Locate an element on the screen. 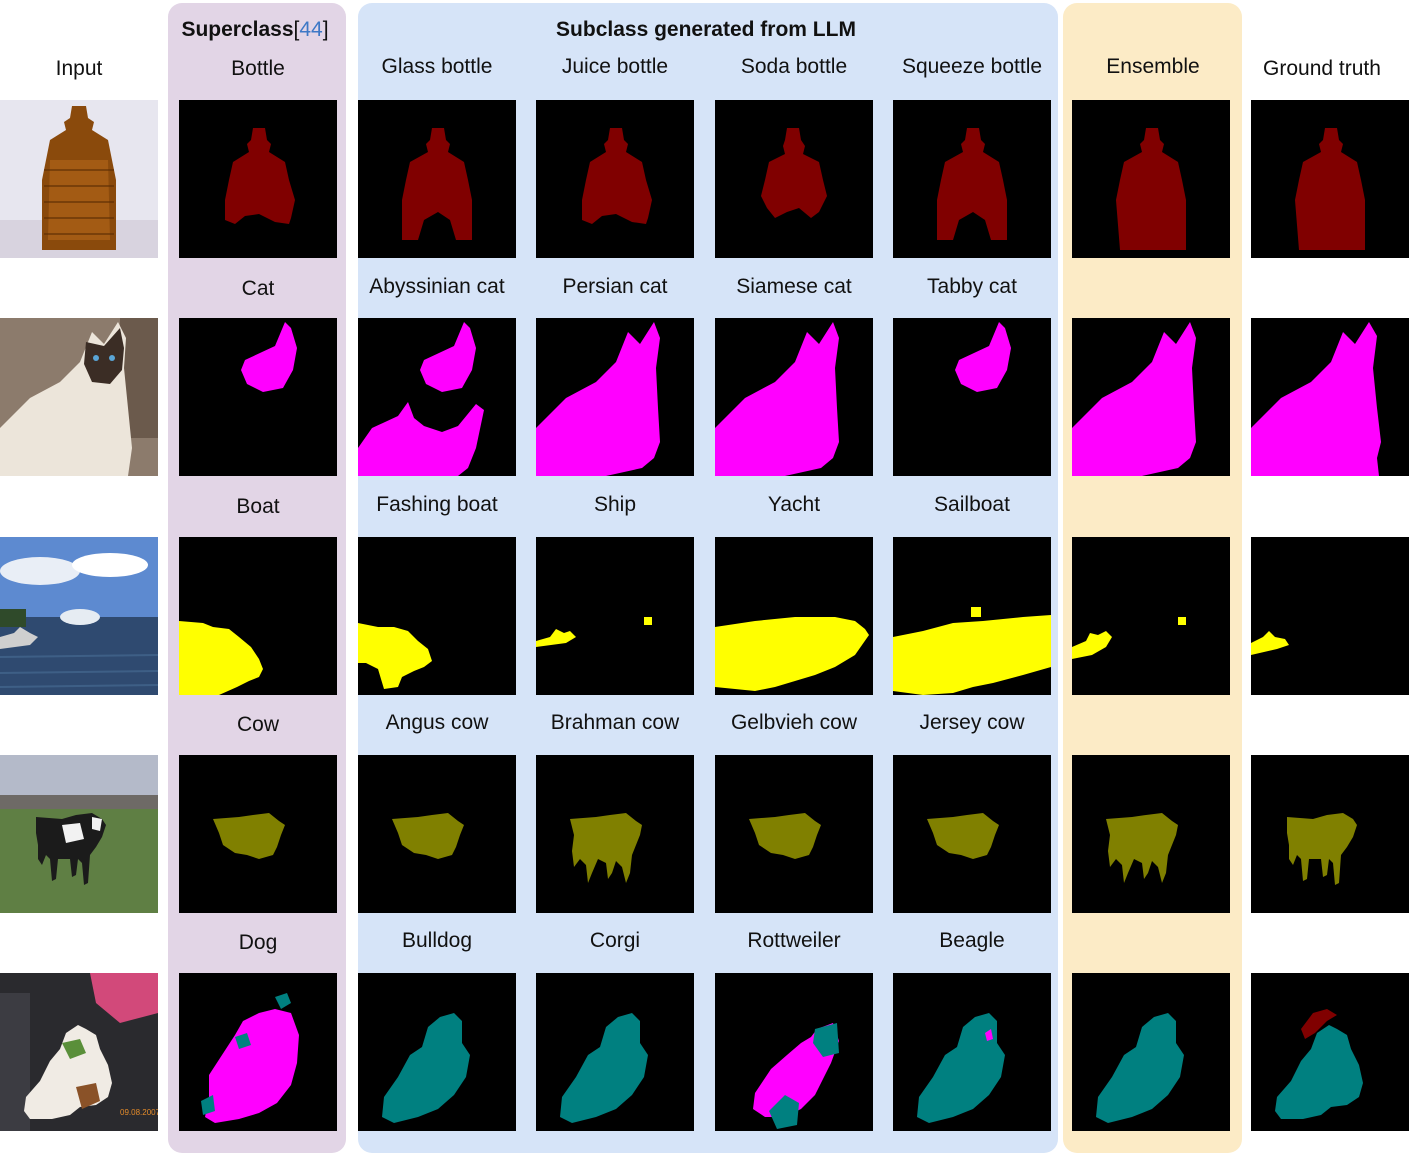 The width and height of the screenshot is (1411, 1158). row-cat-subclass-mask-4-svg is located at coordinates (983, 357).